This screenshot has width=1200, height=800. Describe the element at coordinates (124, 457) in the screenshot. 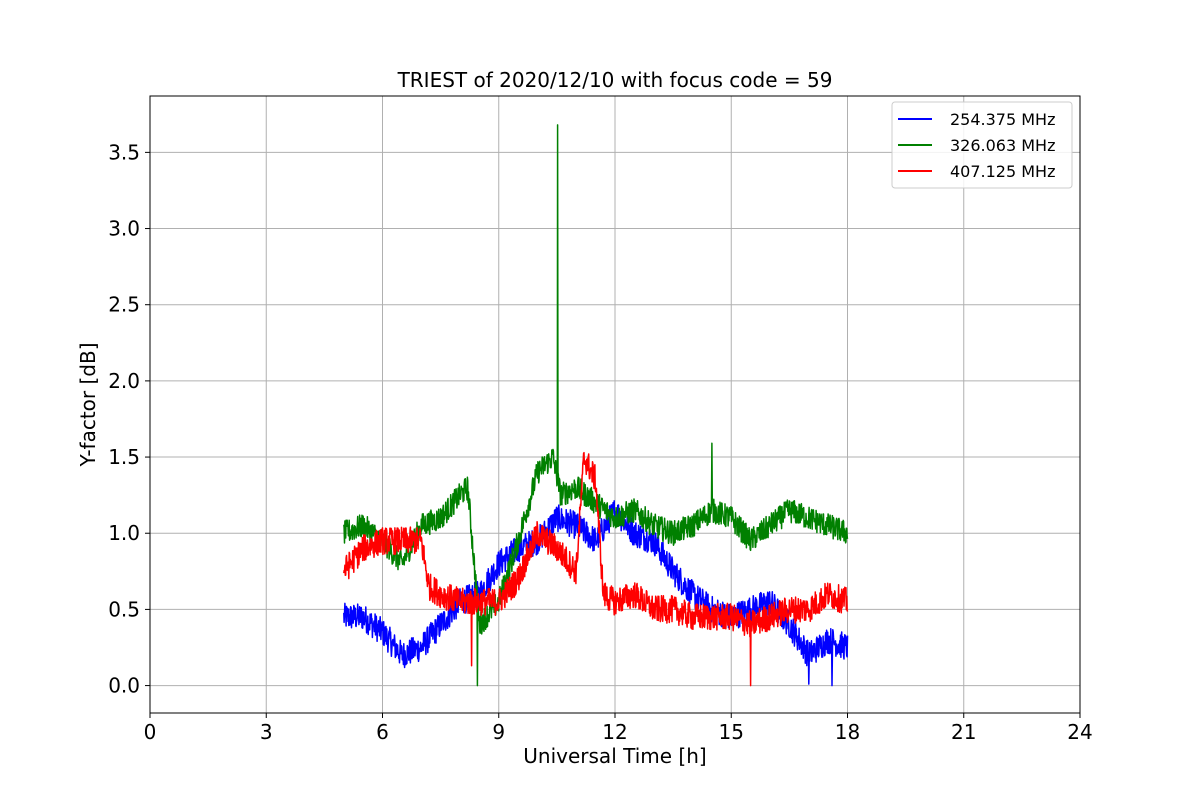

I see `y-tick-label: 1.5` at that location.